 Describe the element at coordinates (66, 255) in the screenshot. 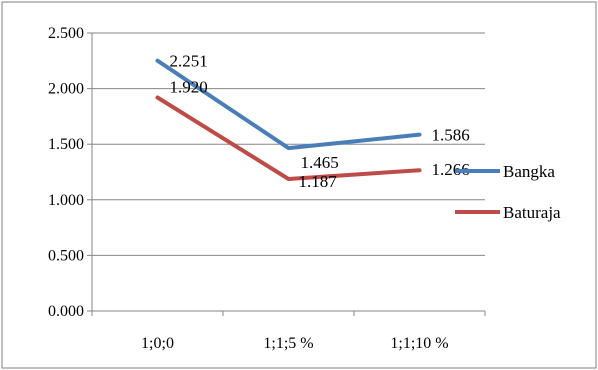

I see `y-tick-label: 0.500` at that location.